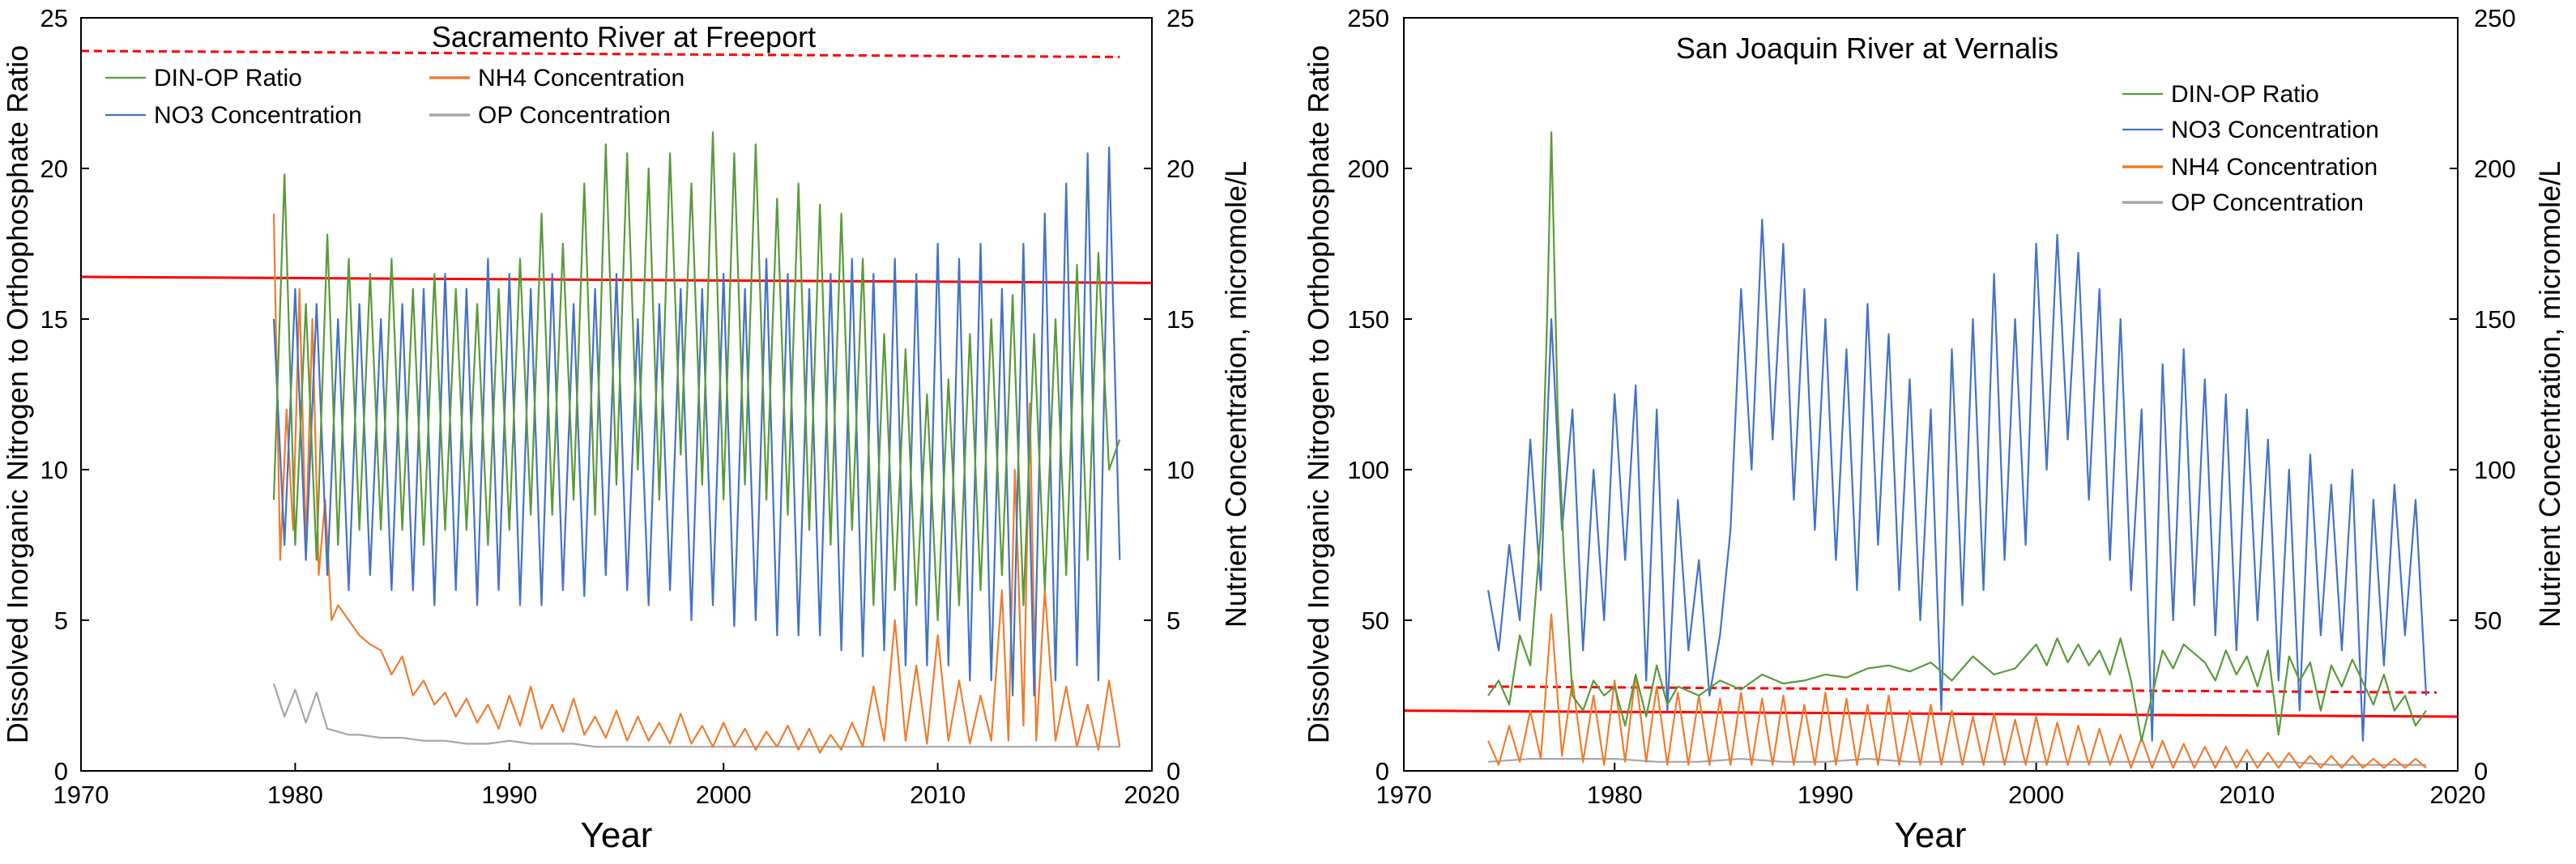 The image size is (2576, 864). What do you see at coordinates (2245, 94) in the screenshot?
I see `san-joaquin-legend-label-din-op: DIN-OP Ratio` at bounding box center [2245, 94].